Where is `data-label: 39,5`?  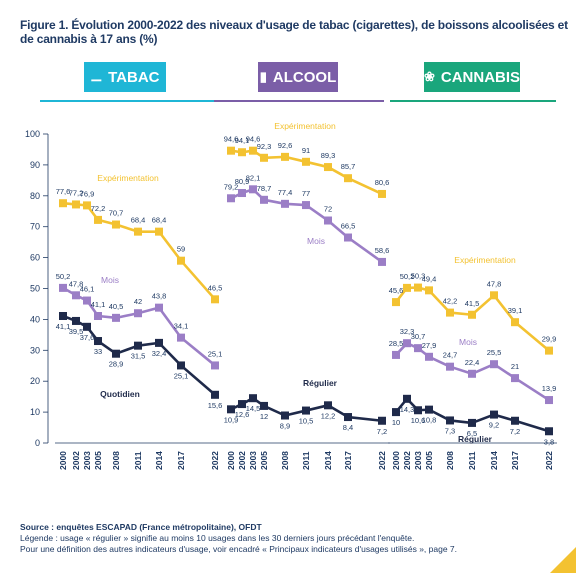 data-label: 39,5 is located at coordinates (76, 331).